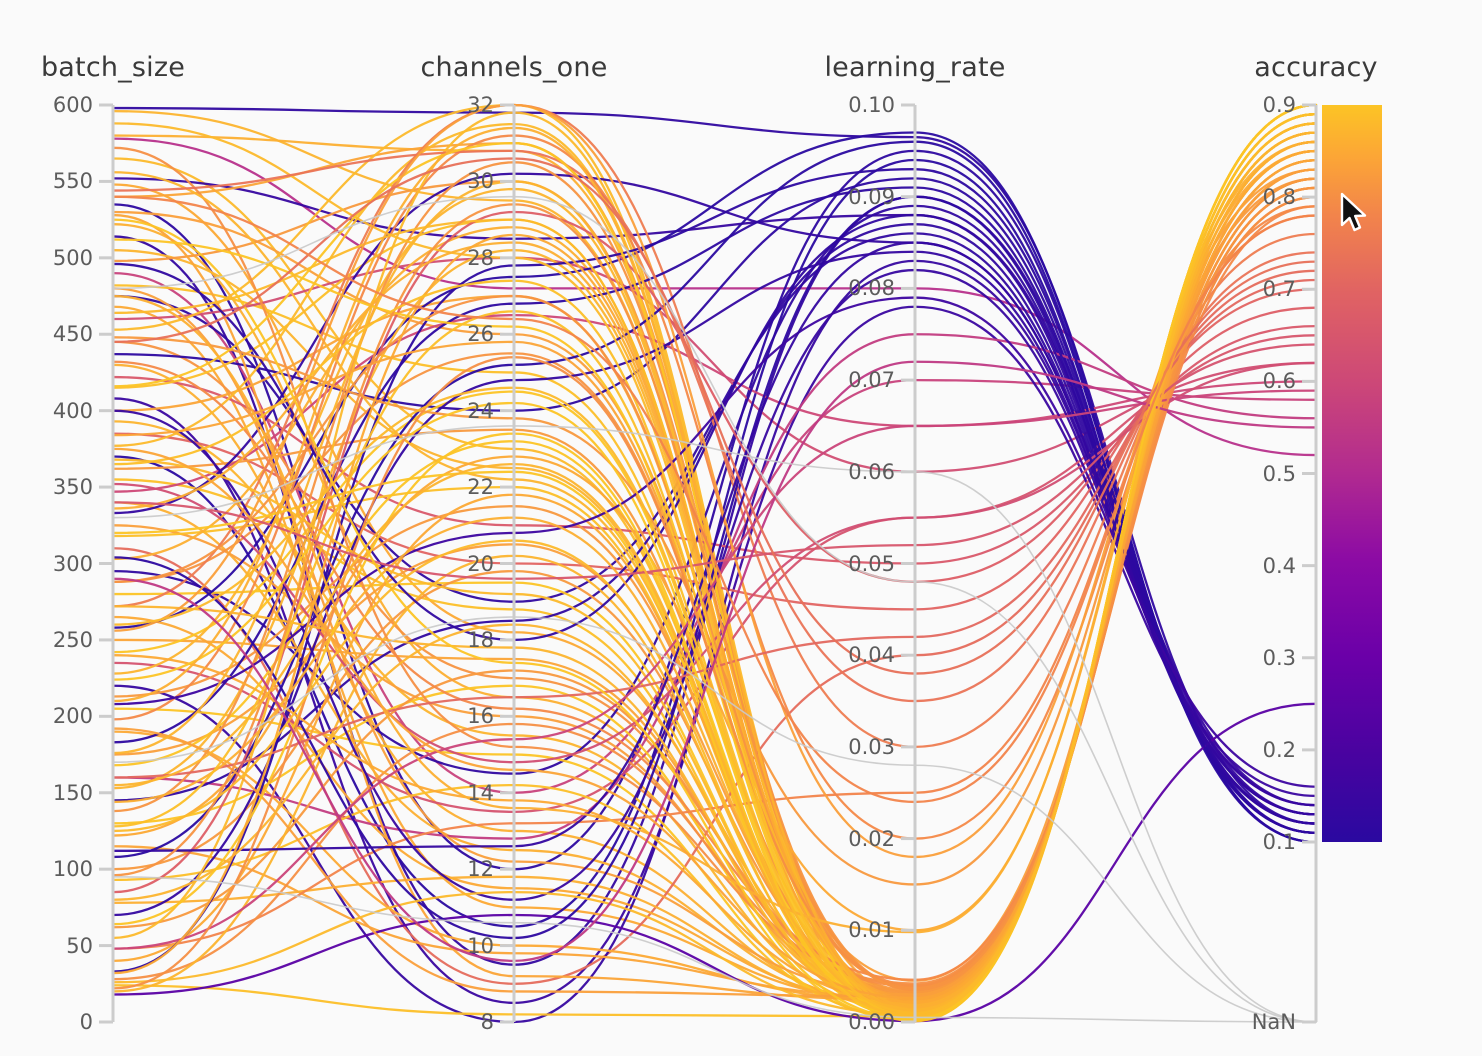 The image size is (1482, 1056). I want to click on axis-title-accuracy: accuracy, so click(1316, 67).